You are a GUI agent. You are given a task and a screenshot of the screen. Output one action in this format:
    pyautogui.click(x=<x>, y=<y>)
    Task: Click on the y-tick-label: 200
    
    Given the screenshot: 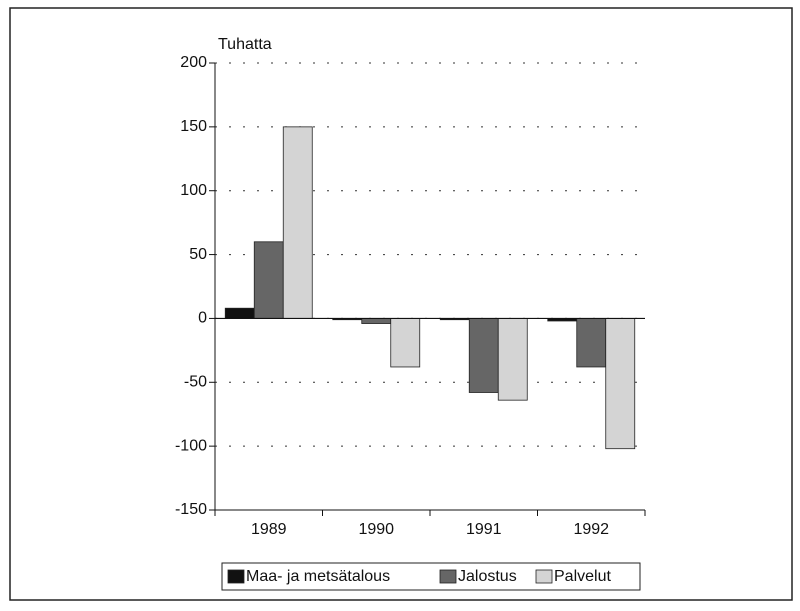 What is the action you would take?
    pyautogui.click(x=193, y=62)
    